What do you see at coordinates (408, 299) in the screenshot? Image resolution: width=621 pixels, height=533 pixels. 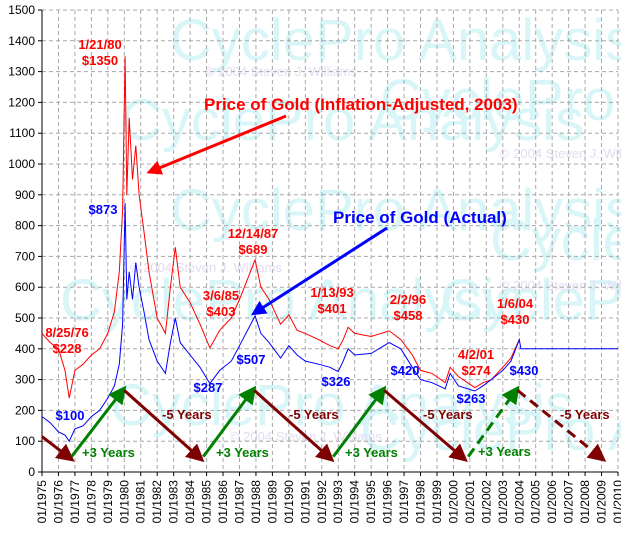 I see `peak-date-label: 2/2/96` at bounding box center [408, 299].